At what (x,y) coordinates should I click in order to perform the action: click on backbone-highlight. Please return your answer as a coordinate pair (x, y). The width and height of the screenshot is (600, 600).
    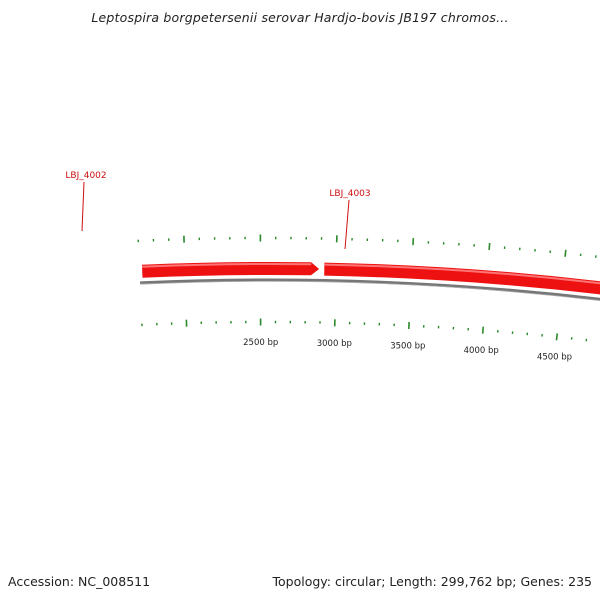
    Looking at the image, I should click on (370, 291).